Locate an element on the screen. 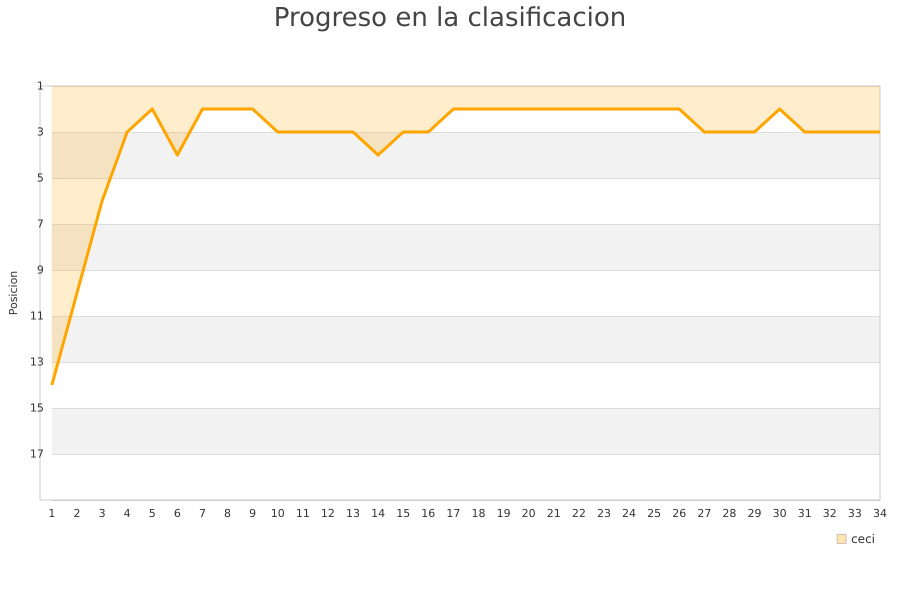  y-tick-label: 17 is located at coordinates (37, 454).